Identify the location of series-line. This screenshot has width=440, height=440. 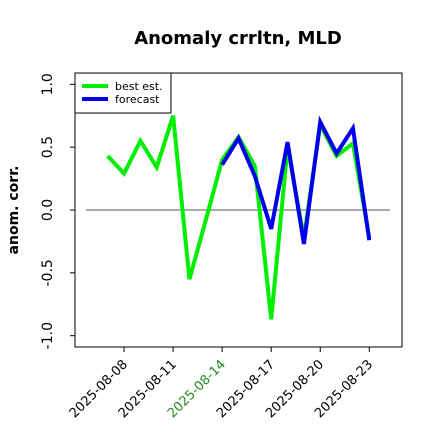
(296, 180).